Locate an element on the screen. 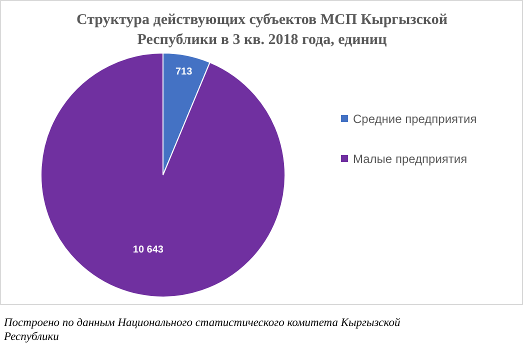 Image resolution: width=525 pixels, height=347 pixels. text: Построено по данным Национального статистического комитета Кыргызской Республики is located at coordinates (201, 330).